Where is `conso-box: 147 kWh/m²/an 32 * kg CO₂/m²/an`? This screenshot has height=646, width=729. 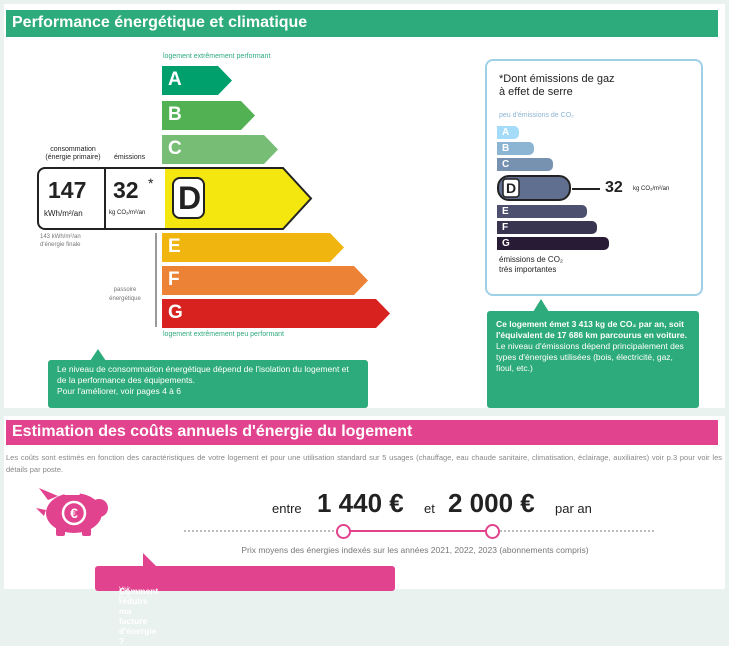
conso-box: 147 kWh/m²/an 32 * kg CO₂/m²/an is located at coordinates (101, 198).